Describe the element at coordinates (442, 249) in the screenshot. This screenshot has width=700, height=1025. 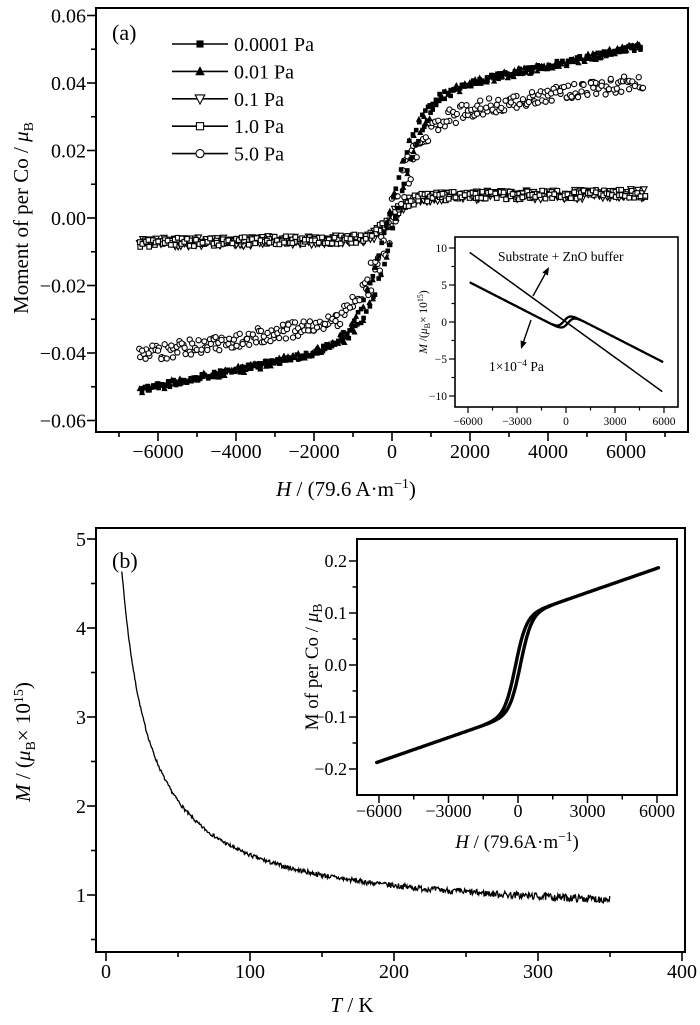
I see `svg-text: 10` at that location.